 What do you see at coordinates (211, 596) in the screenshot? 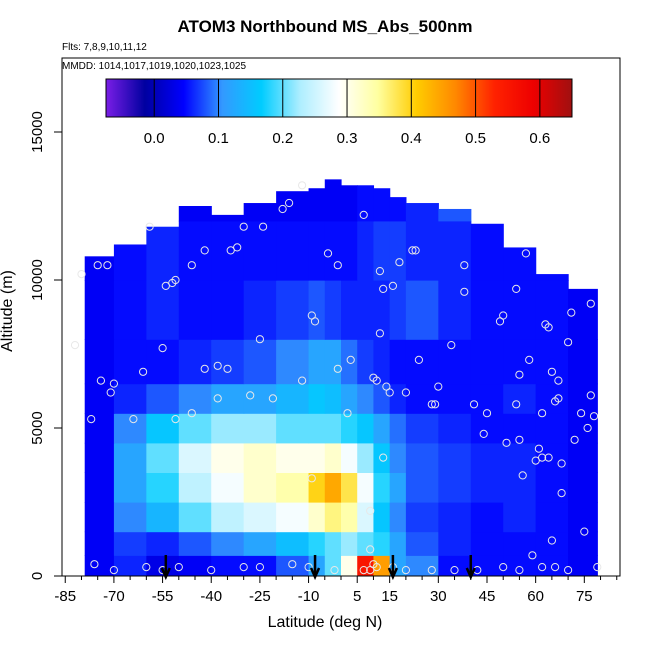
I see `x-tick-label: -40` at bounding box center [211, 596].